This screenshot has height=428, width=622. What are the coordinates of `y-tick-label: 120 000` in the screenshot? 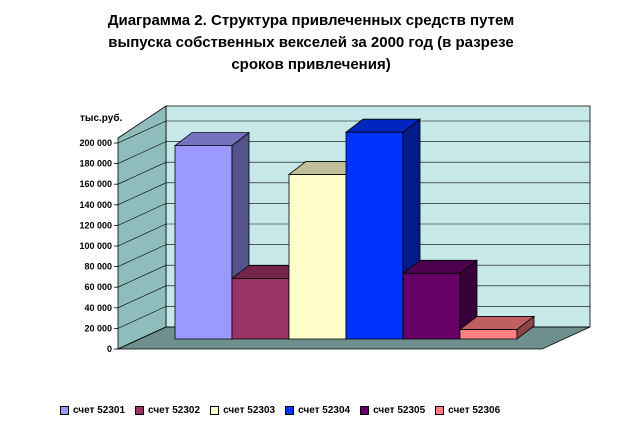 It's located at (95, 225).